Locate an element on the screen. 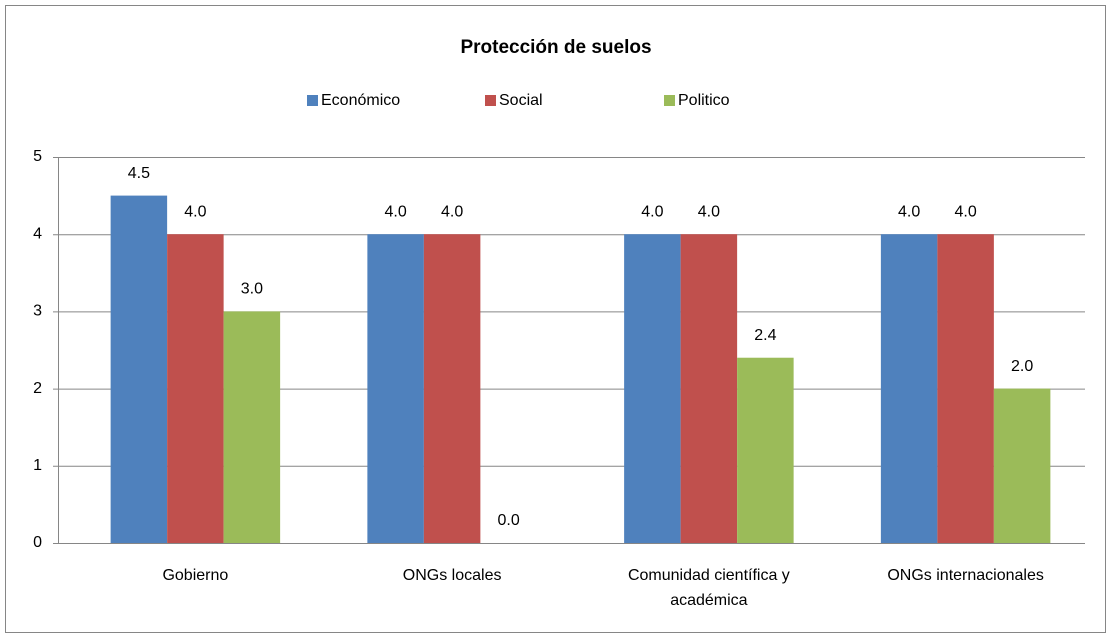 This screenshot has height=639, width=1112. value-label: 4.5 is located at coordinates (139, 173).